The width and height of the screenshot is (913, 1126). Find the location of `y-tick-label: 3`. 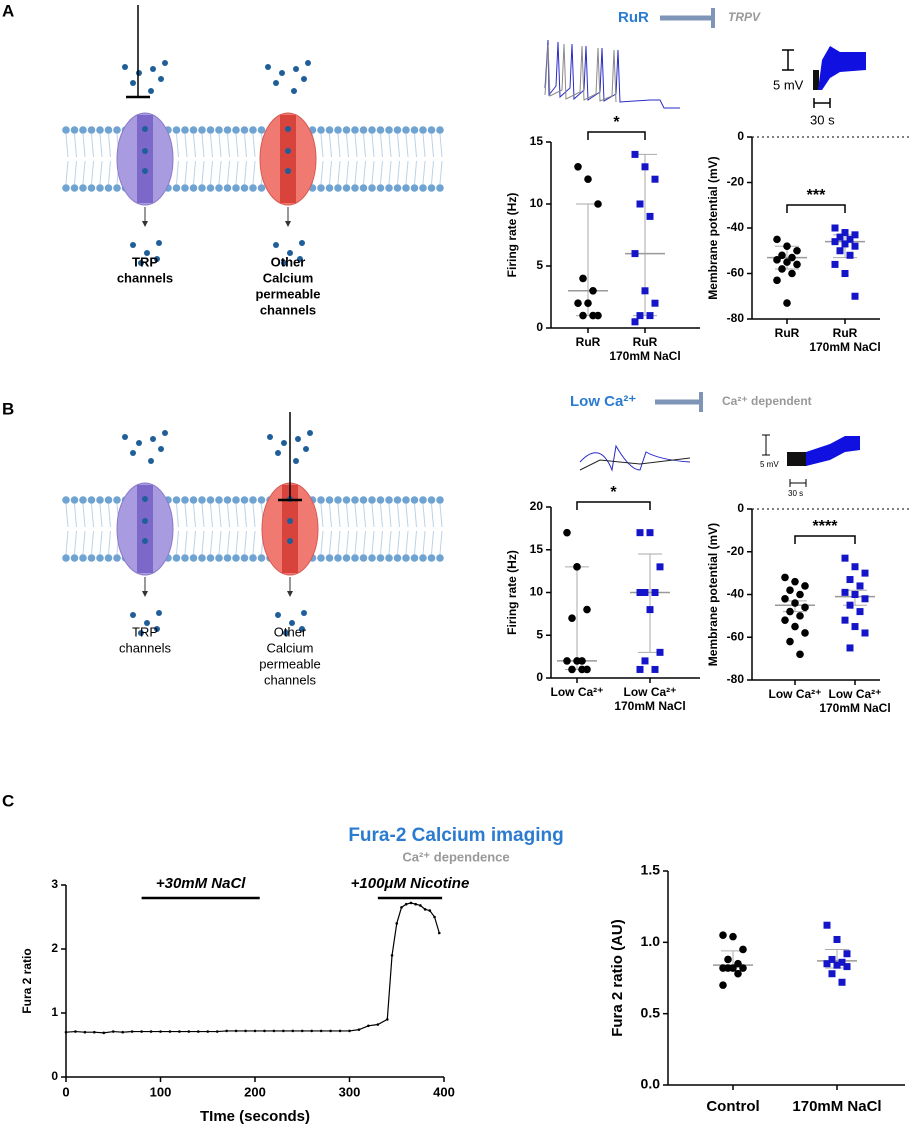

y-tick-label: 3 is located at coordinates (54, 884).